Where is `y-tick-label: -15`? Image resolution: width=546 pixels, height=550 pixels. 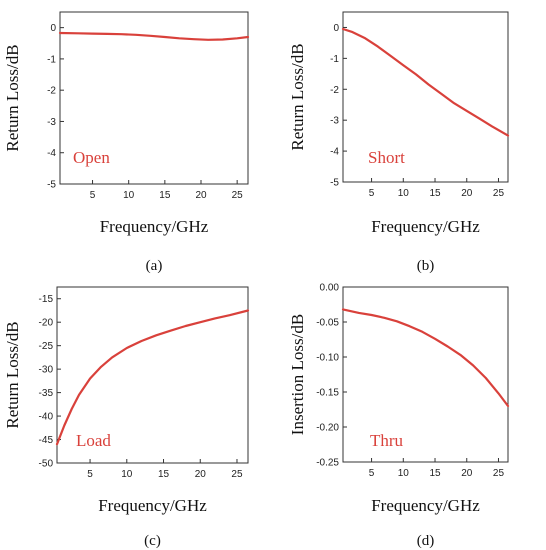
y-tick-label: -15 is located at coordinates (46, 299).